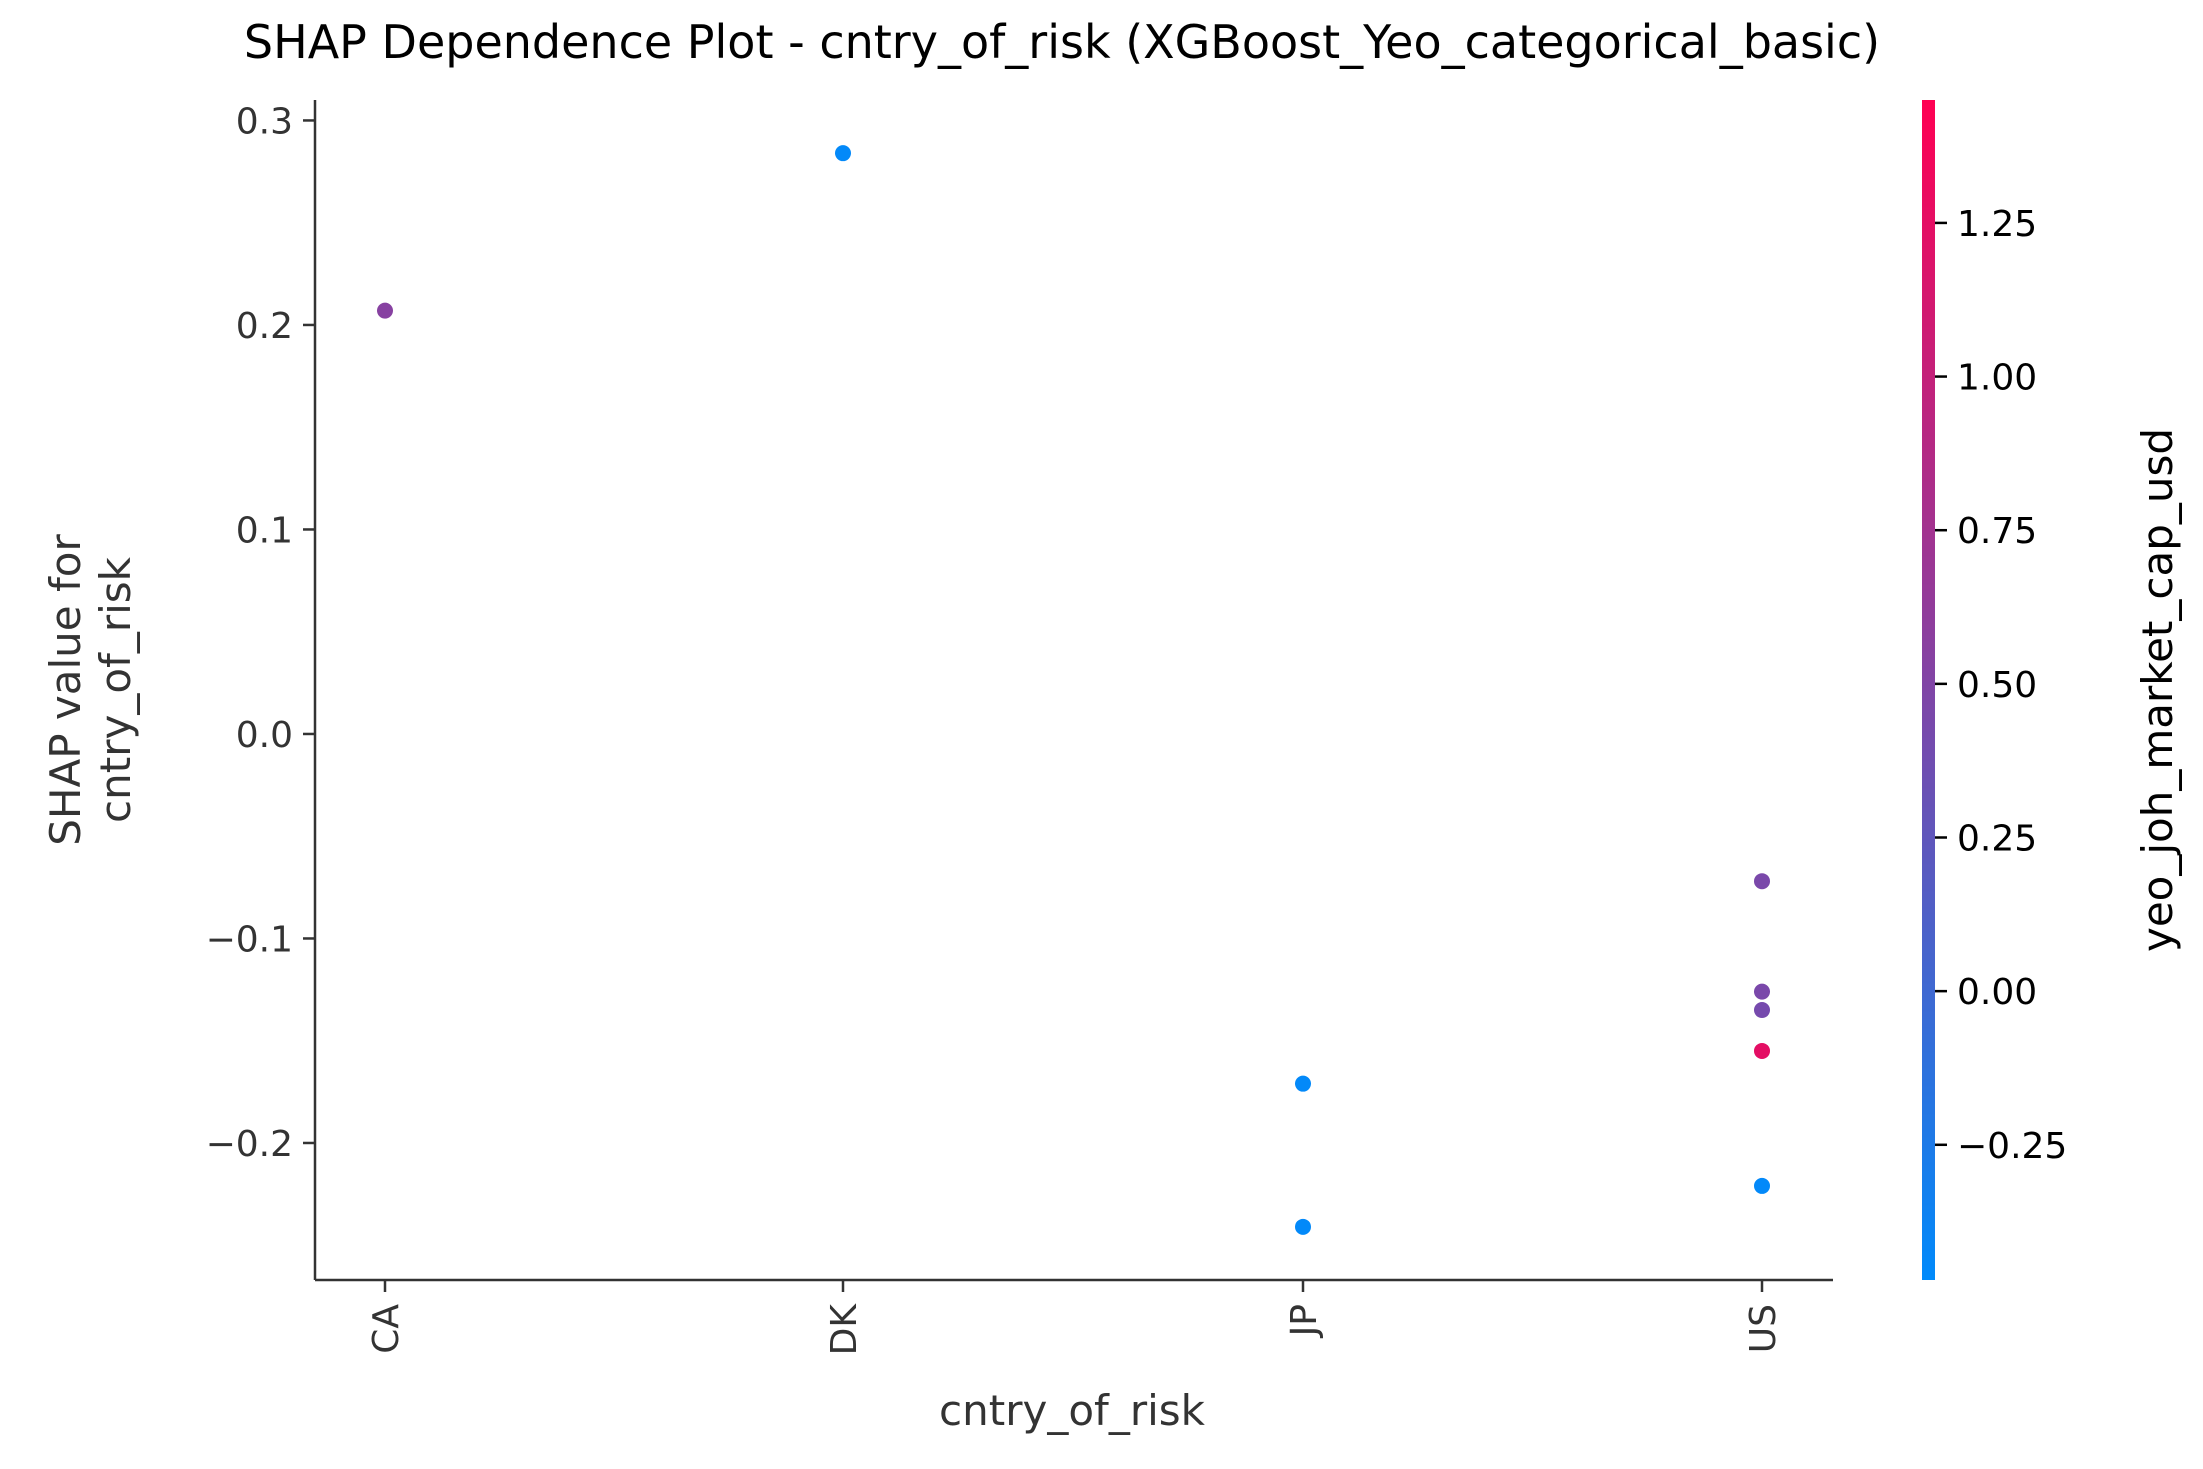  Describe the element at coordinates (1997, 531) in the screenshot. I see `colorbar-tick-label: 0.75` at that location.